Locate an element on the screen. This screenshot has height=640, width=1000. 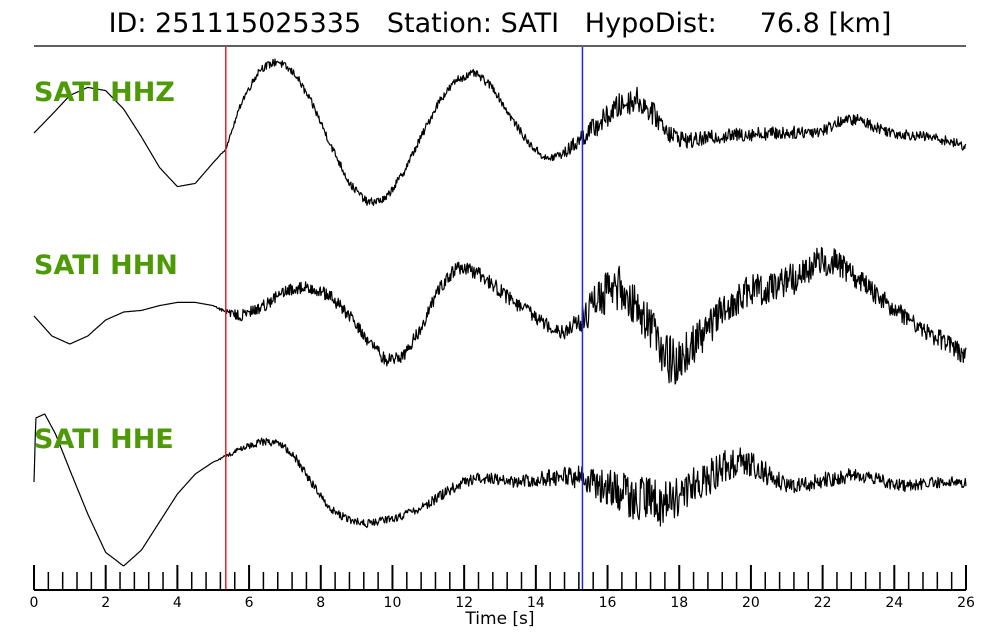
x-tick-label: 14 is located at coordinates (536, 603).